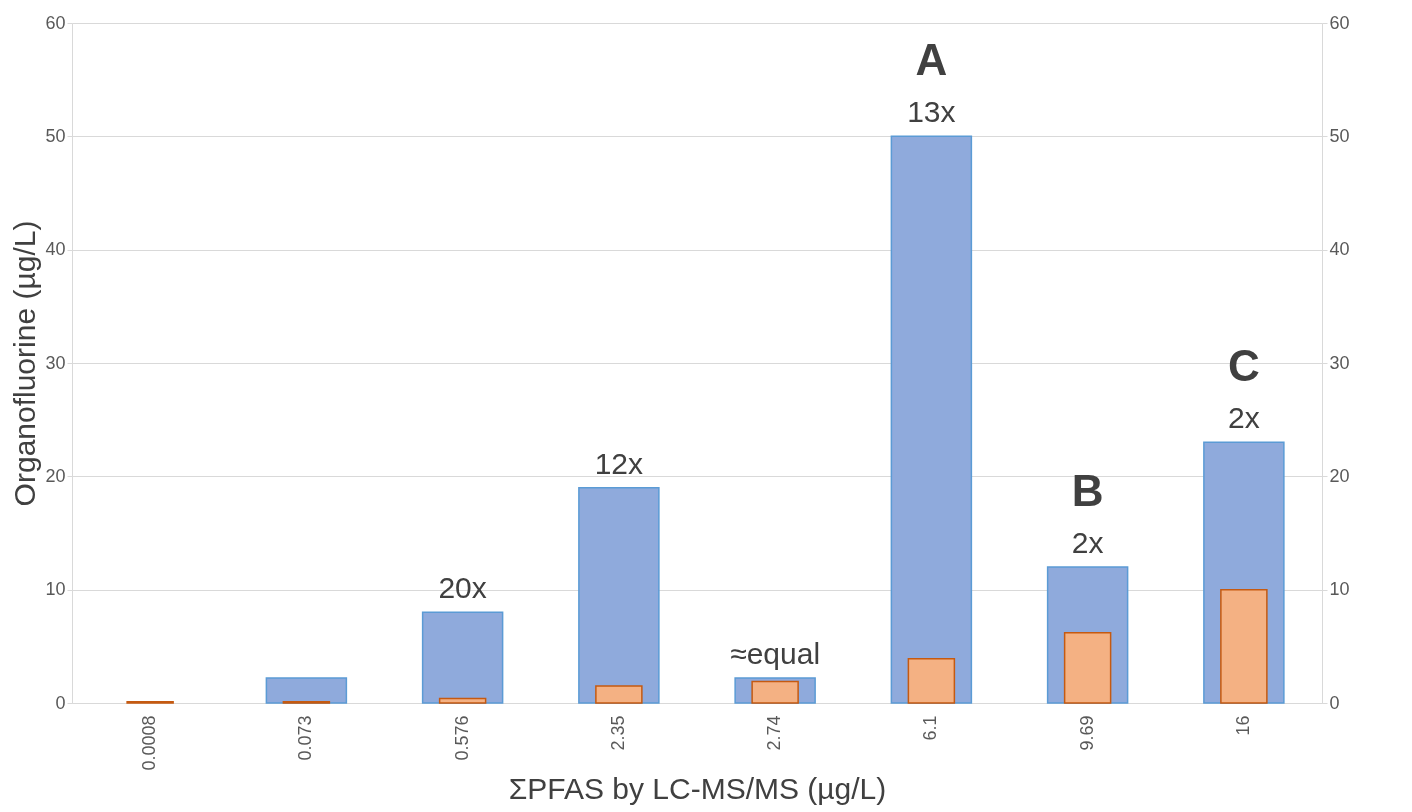 The image size is (1412, 812). What do you see at coordinates (1243, 366) in the screenshot?
I see `annotation: C` at bounding box center [1243, 366].